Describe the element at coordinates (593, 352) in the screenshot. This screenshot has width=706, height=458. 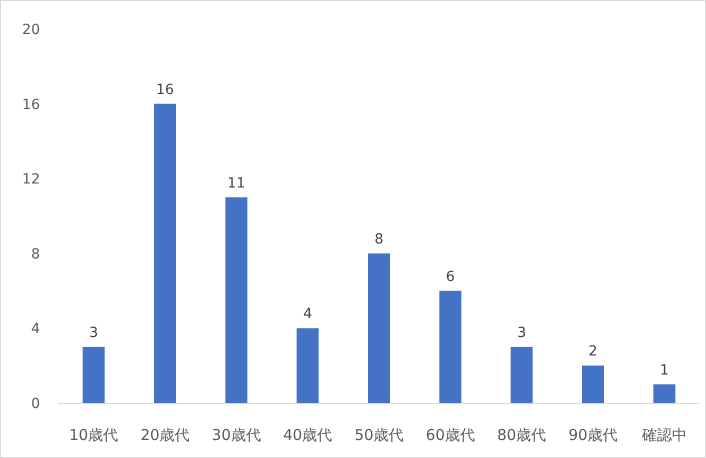
I see `data-label: 2` at that location.